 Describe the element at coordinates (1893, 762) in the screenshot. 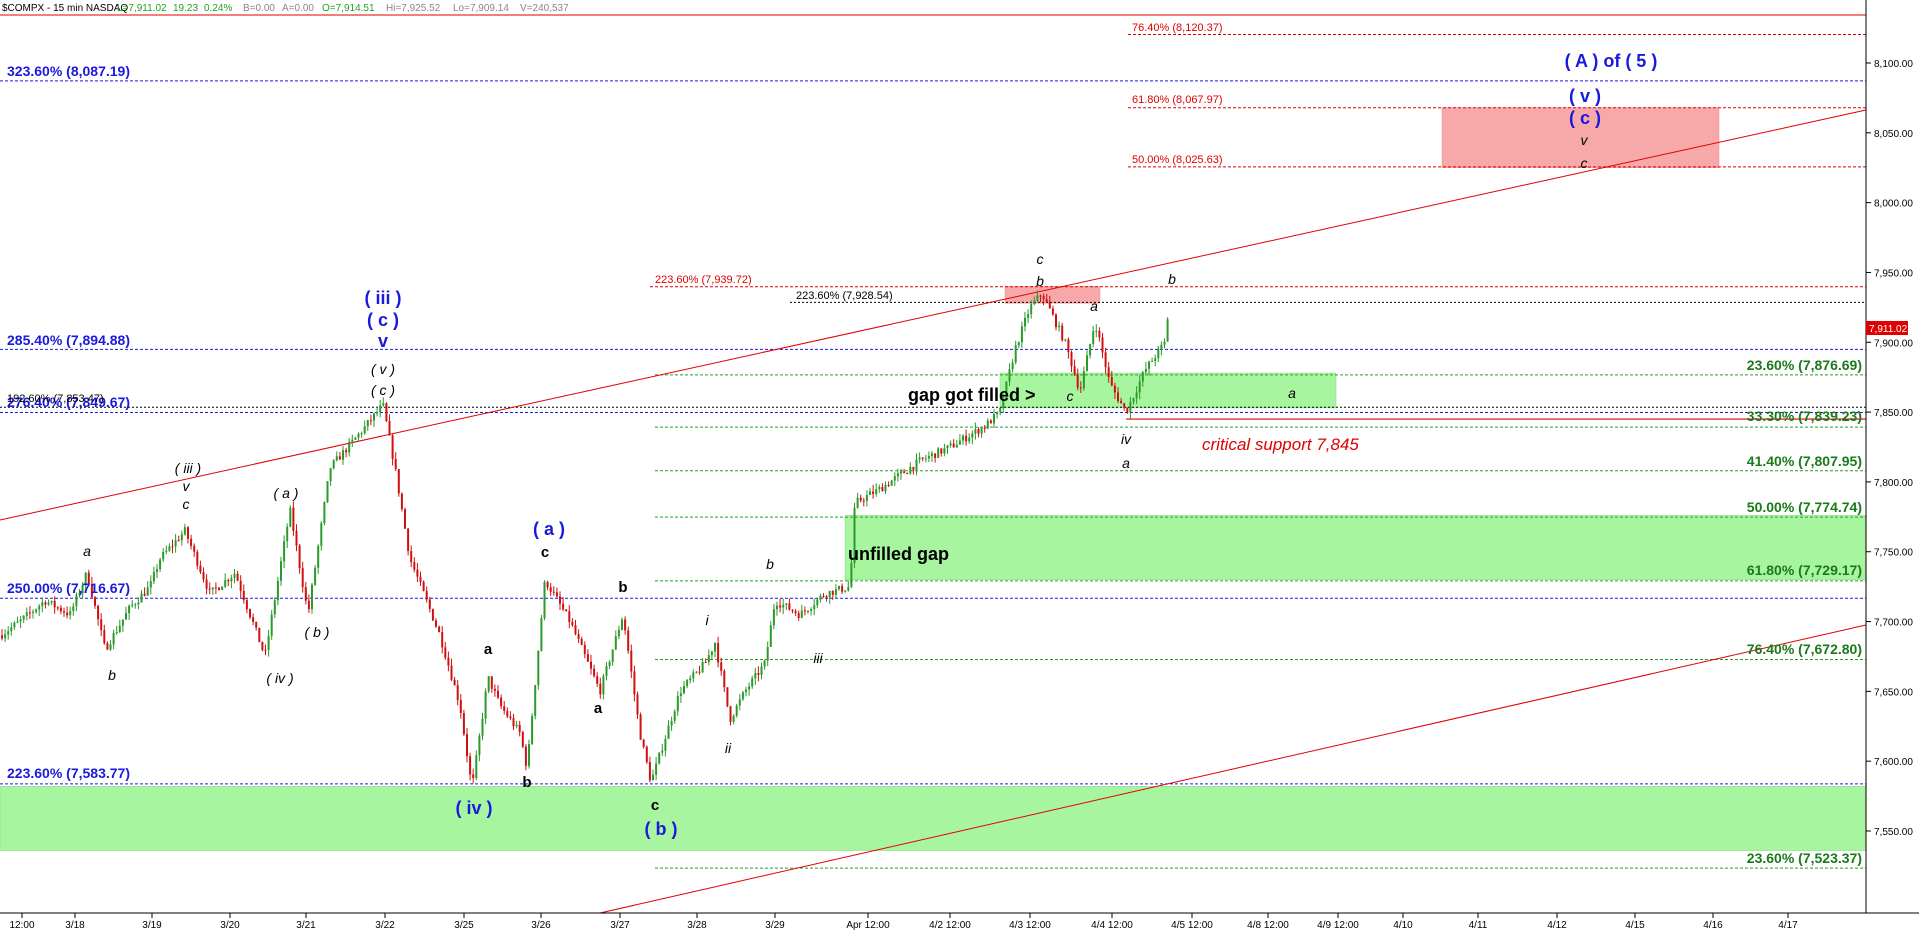

I see `y-tick-label: 7,600.00` at that location.